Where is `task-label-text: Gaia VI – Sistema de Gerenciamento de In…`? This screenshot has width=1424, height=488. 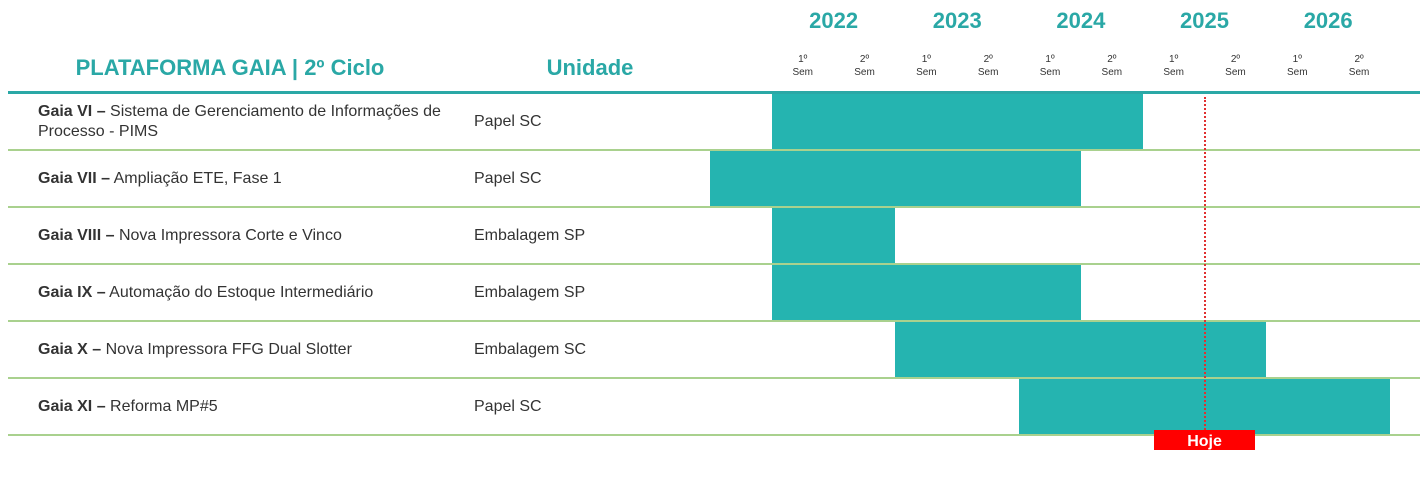
task-label-text: Gaia VI – Sistema de Gerenciamento de In… is located at coordinates (248, 122).